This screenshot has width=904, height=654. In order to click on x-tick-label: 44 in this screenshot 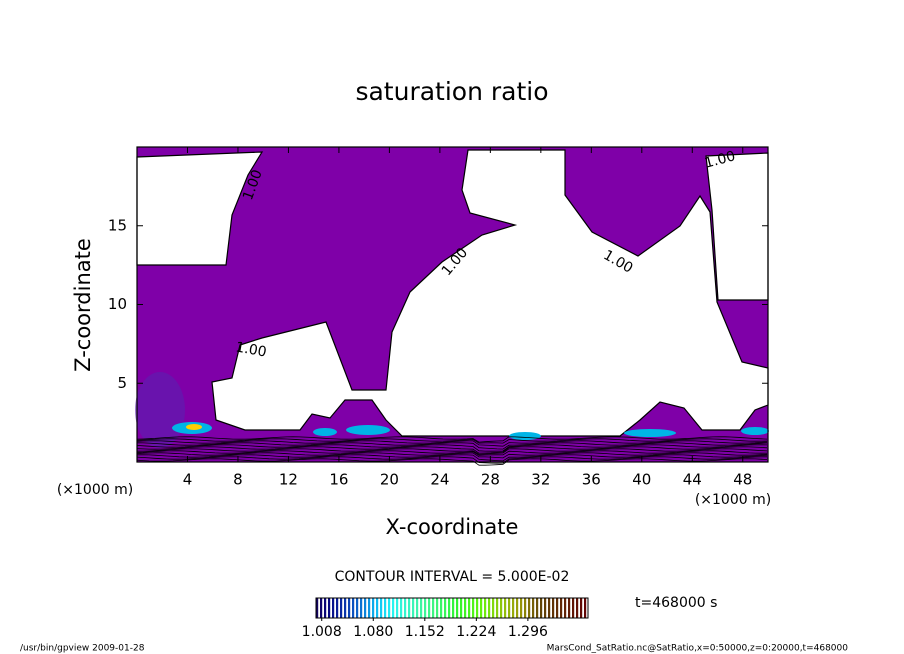, I will do `click(692, 480)`.